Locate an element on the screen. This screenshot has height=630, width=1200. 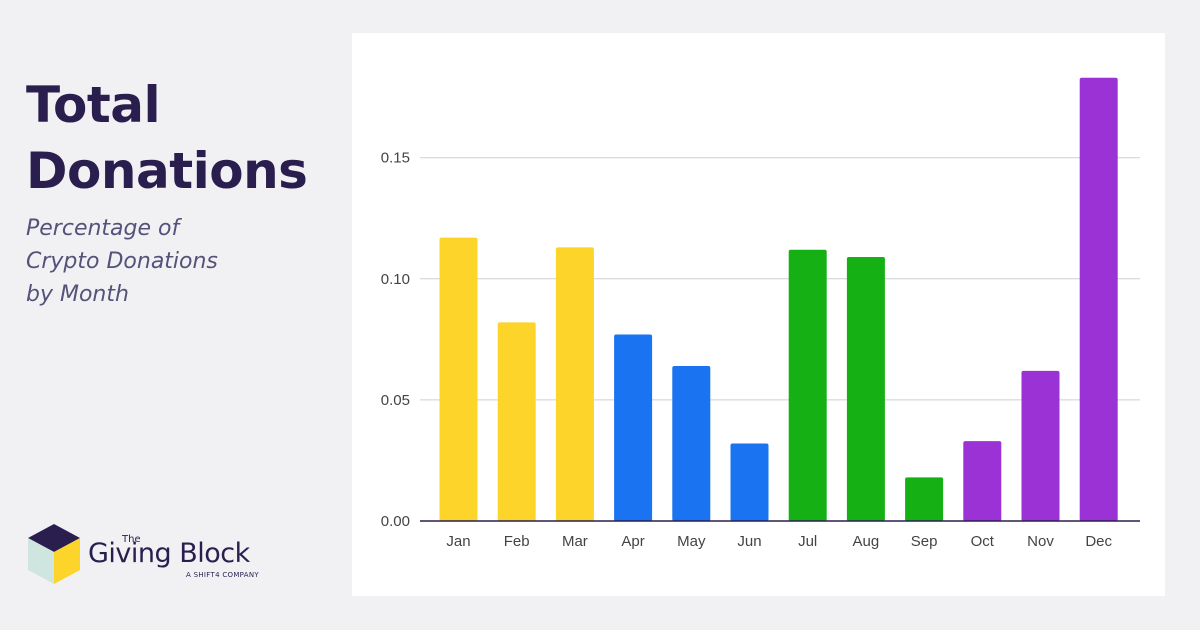
x-tick-label: Nov is located at coordinates (1040, 541).